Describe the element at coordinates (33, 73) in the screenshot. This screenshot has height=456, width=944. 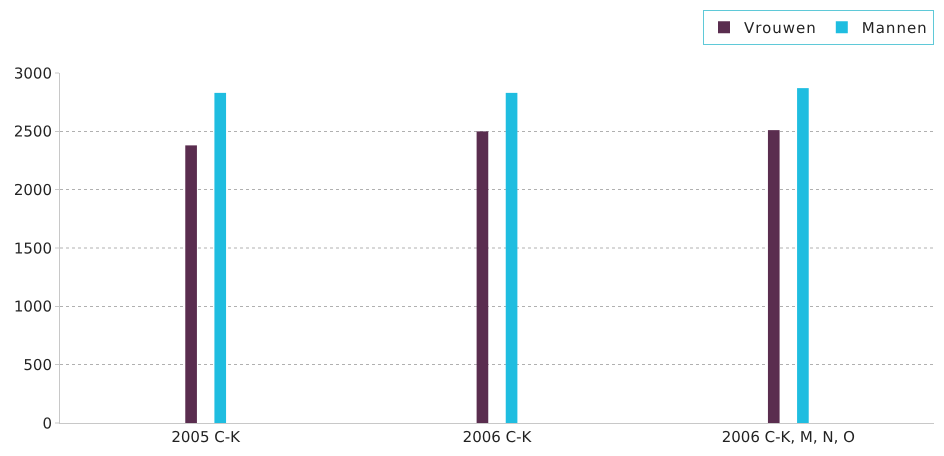
I see `y-tick-label: 3000` at that location.